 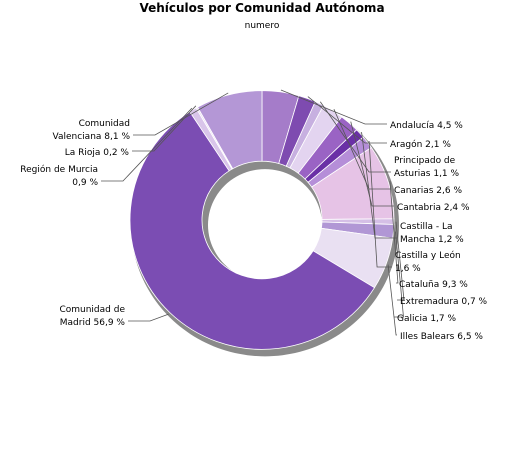 What do you see at coordinates (408, 269) in the screenshot?
I see `slice-label: 1,6 %` at bounding box center [408, 269].